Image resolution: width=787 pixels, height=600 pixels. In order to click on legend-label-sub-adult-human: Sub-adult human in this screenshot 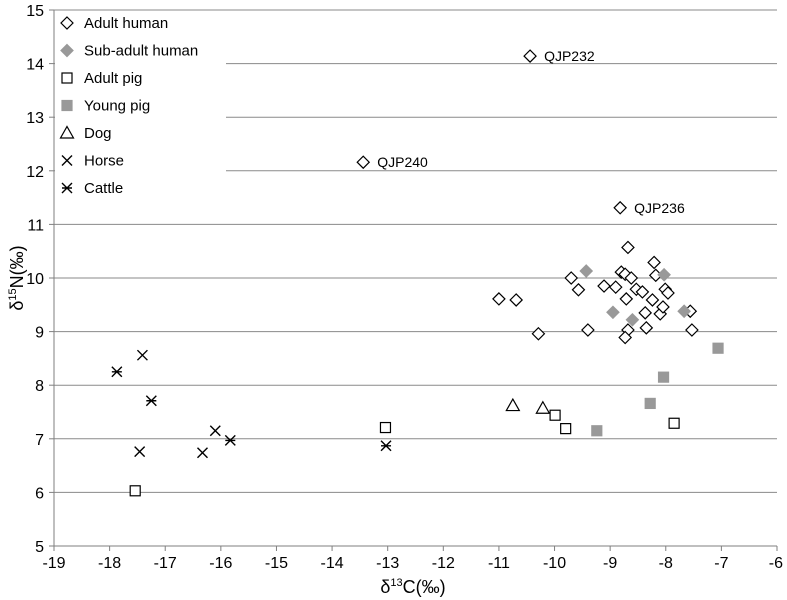, I will do `click(141, 51)`.